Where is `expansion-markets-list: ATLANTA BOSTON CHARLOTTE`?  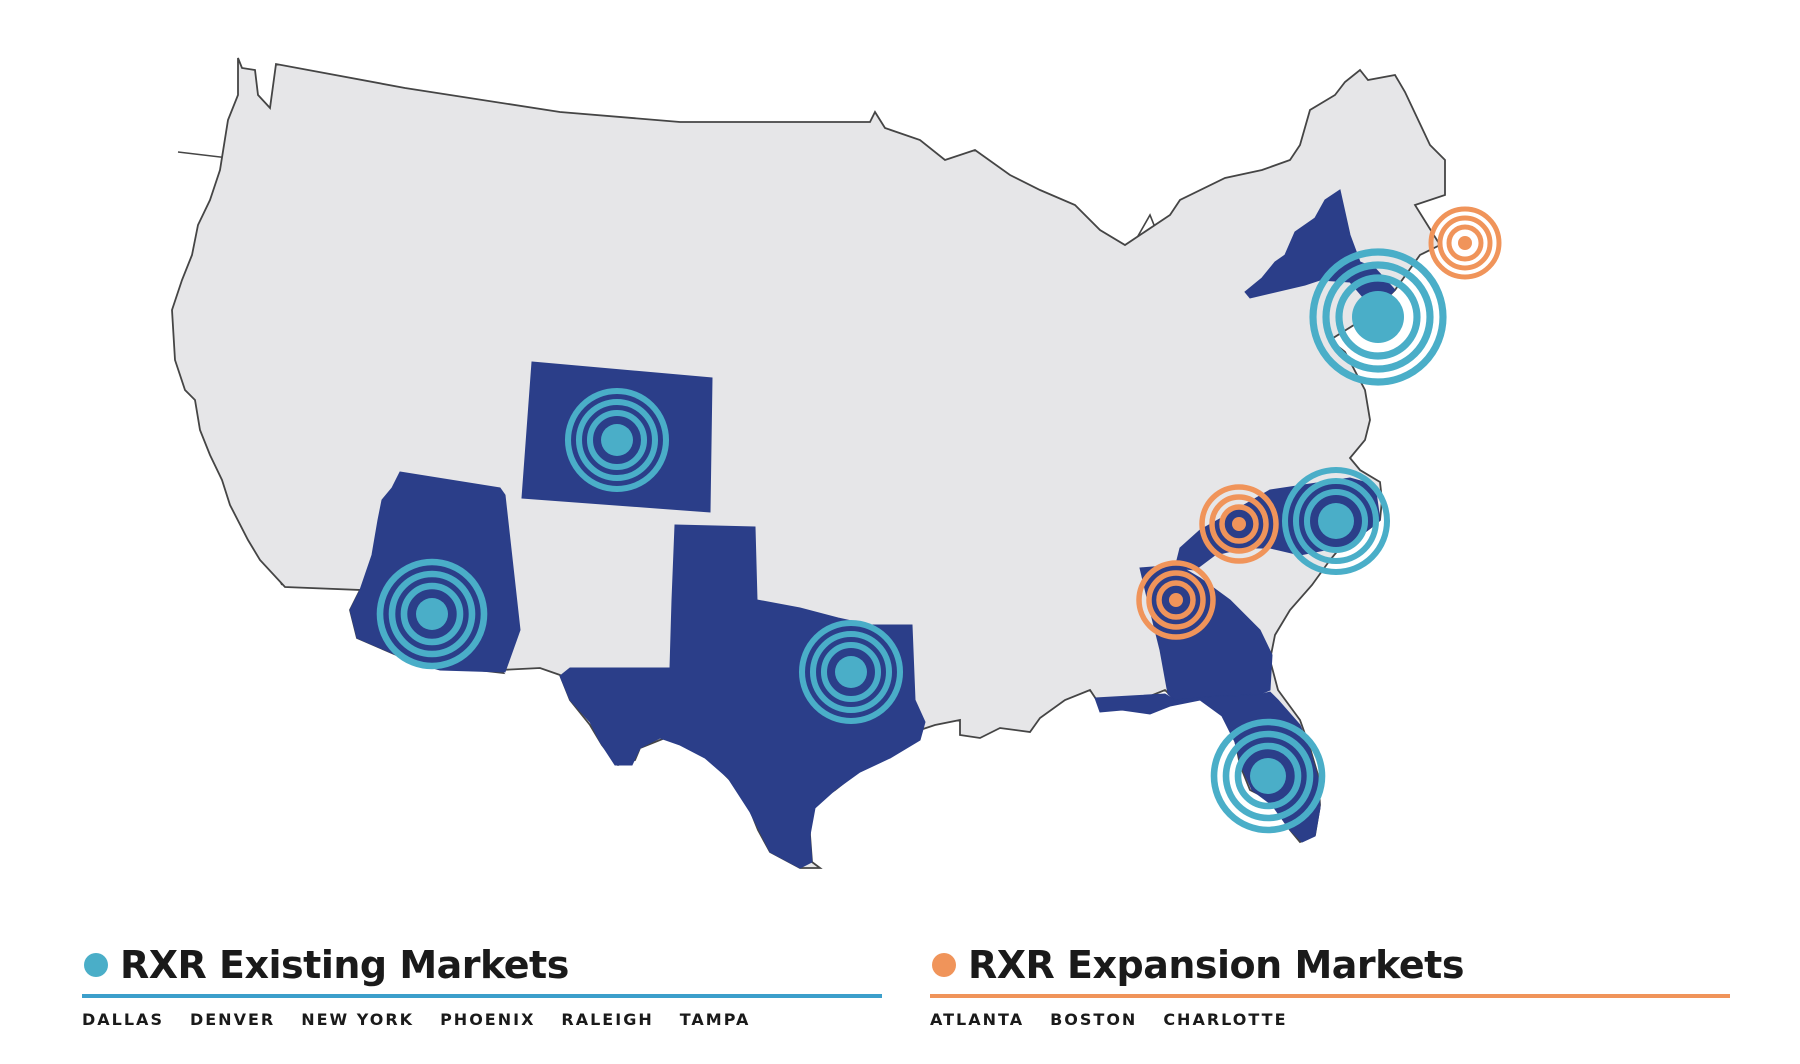
expansion-markets-list: ATLANTA BOSTON CHARLOTTE is located at coordinates (1330, 1019).